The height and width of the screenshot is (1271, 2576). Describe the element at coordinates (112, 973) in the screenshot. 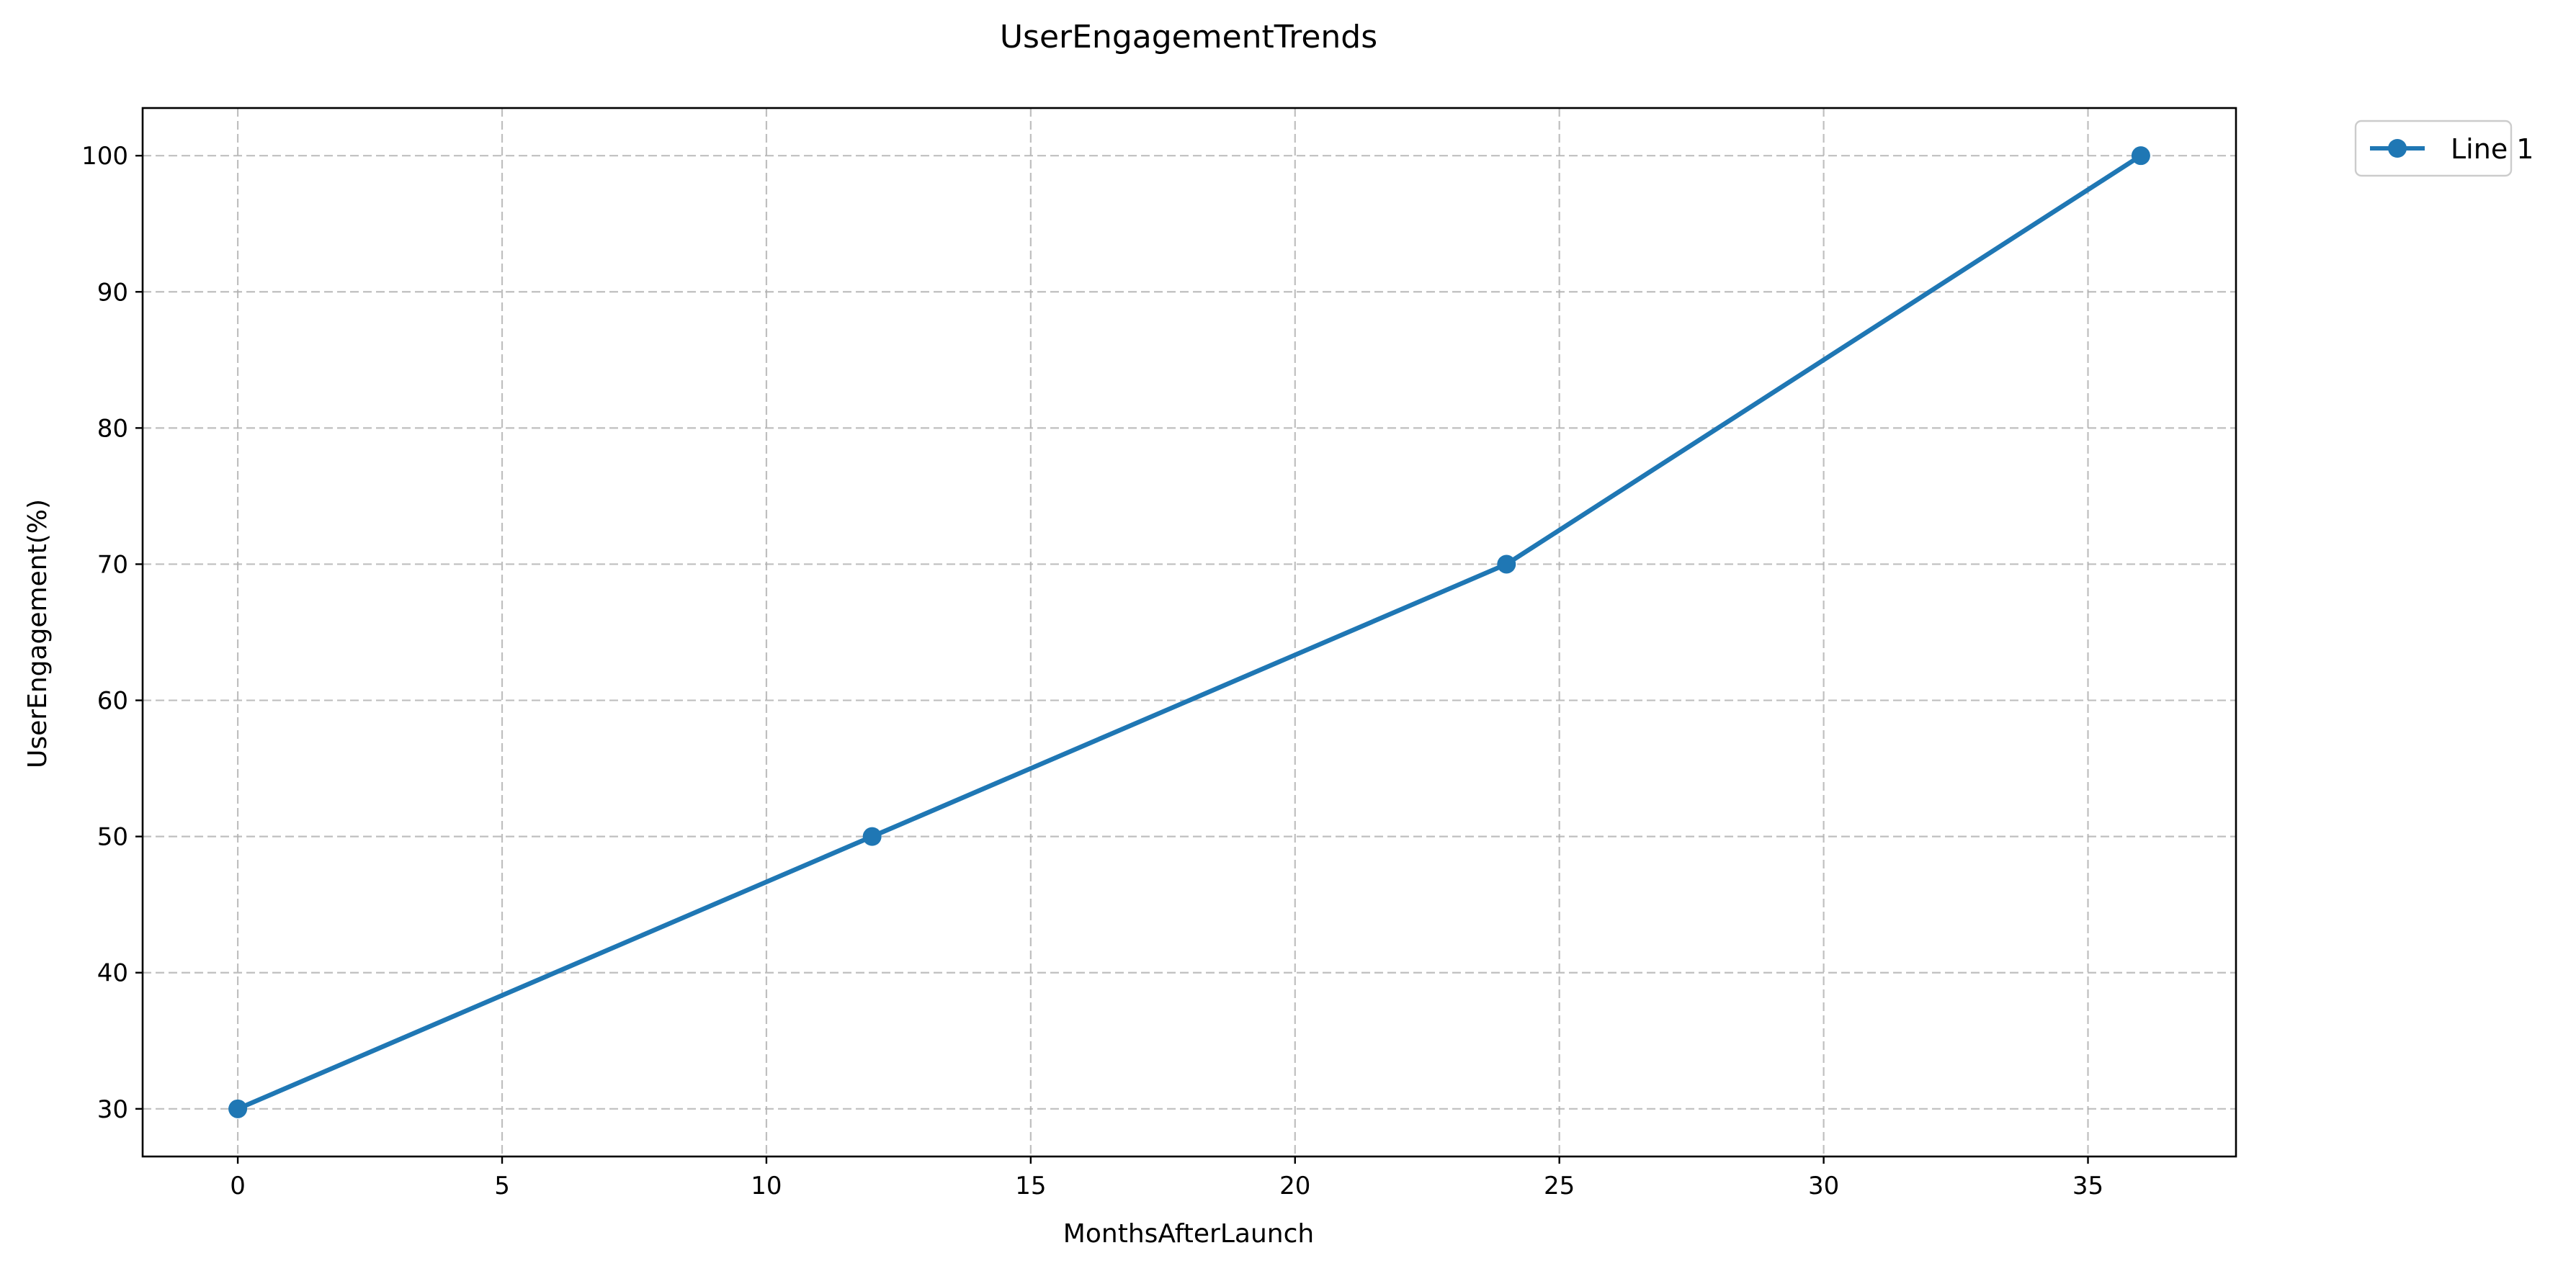

I see `y-tick-label: 40` at that location.